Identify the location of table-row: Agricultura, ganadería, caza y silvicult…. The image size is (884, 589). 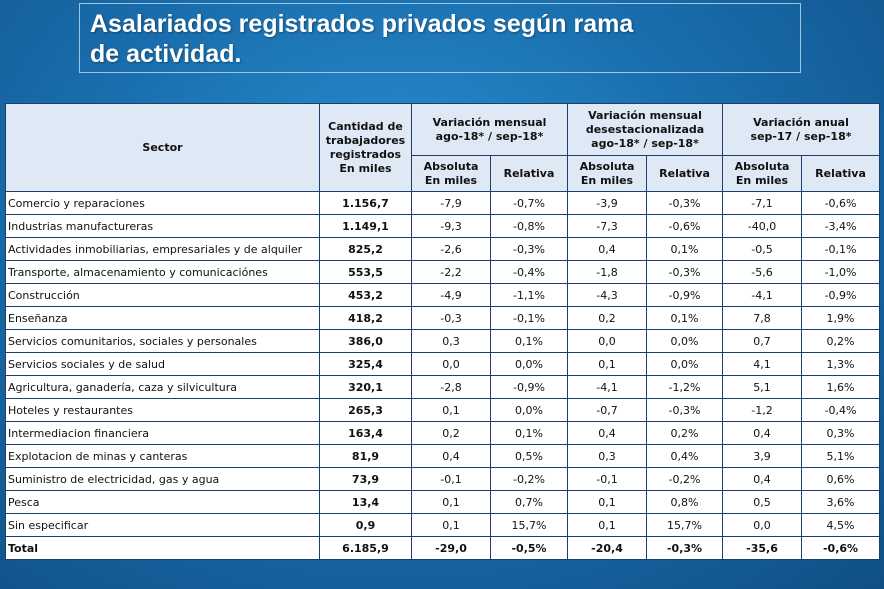
(443, 387).